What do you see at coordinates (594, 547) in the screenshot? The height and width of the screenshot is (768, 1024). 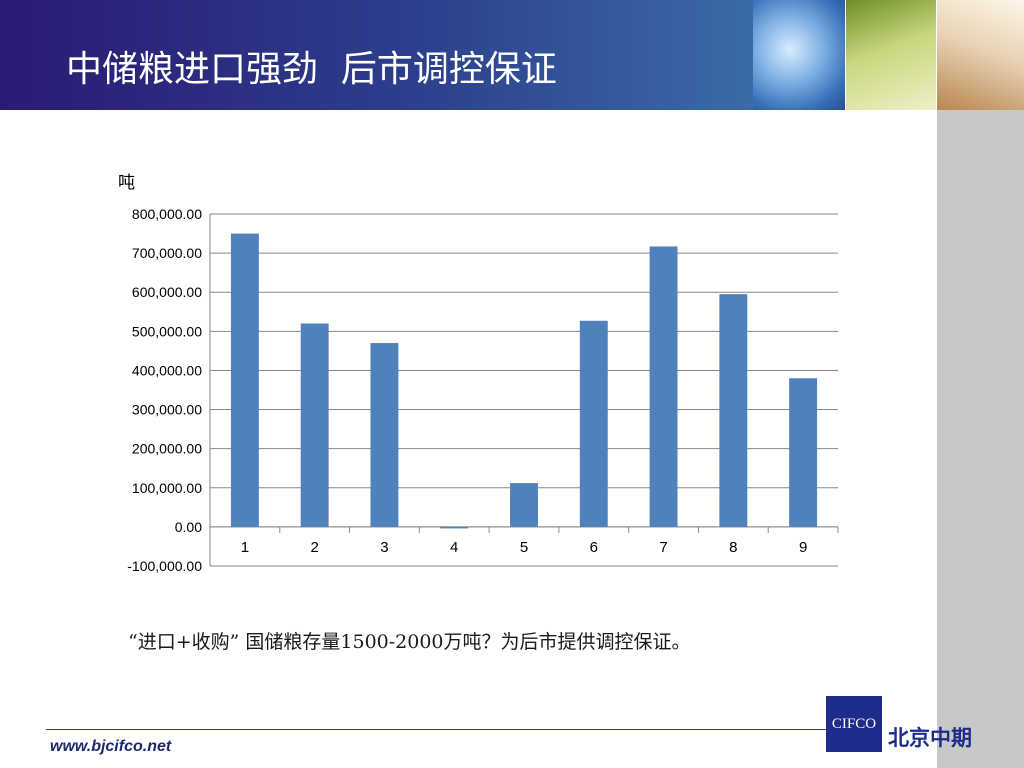 I see `x-tick-label: 6` at bounding box center [594, 547].